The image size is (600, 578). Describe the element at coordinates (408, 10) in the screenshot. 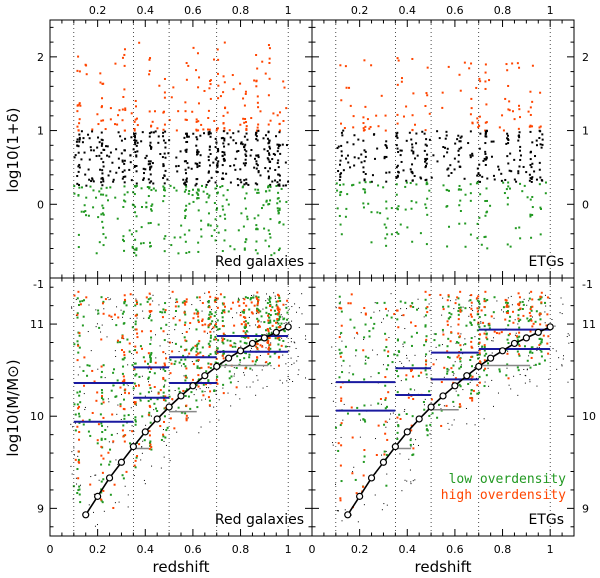

I see `tick-label: 0.4` at that location.